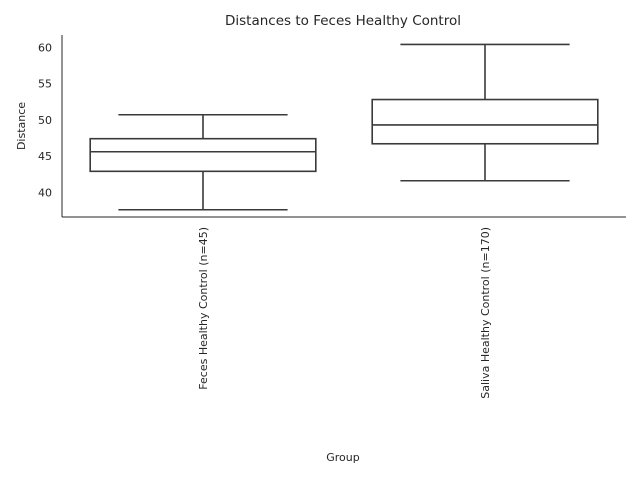 The width and height of the screenshot is (640, 480). Describe the element at coordinates (45, 120) in the screenshot. I see `y-tick-label: 50` at that location.